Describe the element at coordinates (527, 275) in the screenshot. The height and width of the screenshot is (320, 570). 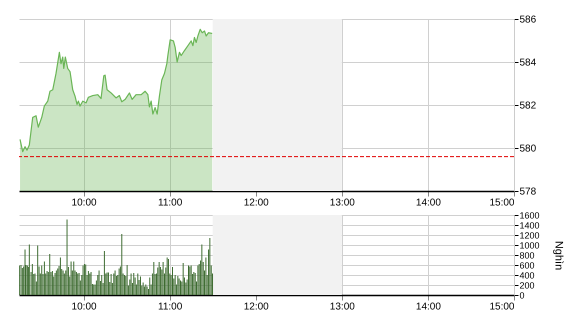
I see `y-tick-label: 400` at that location.